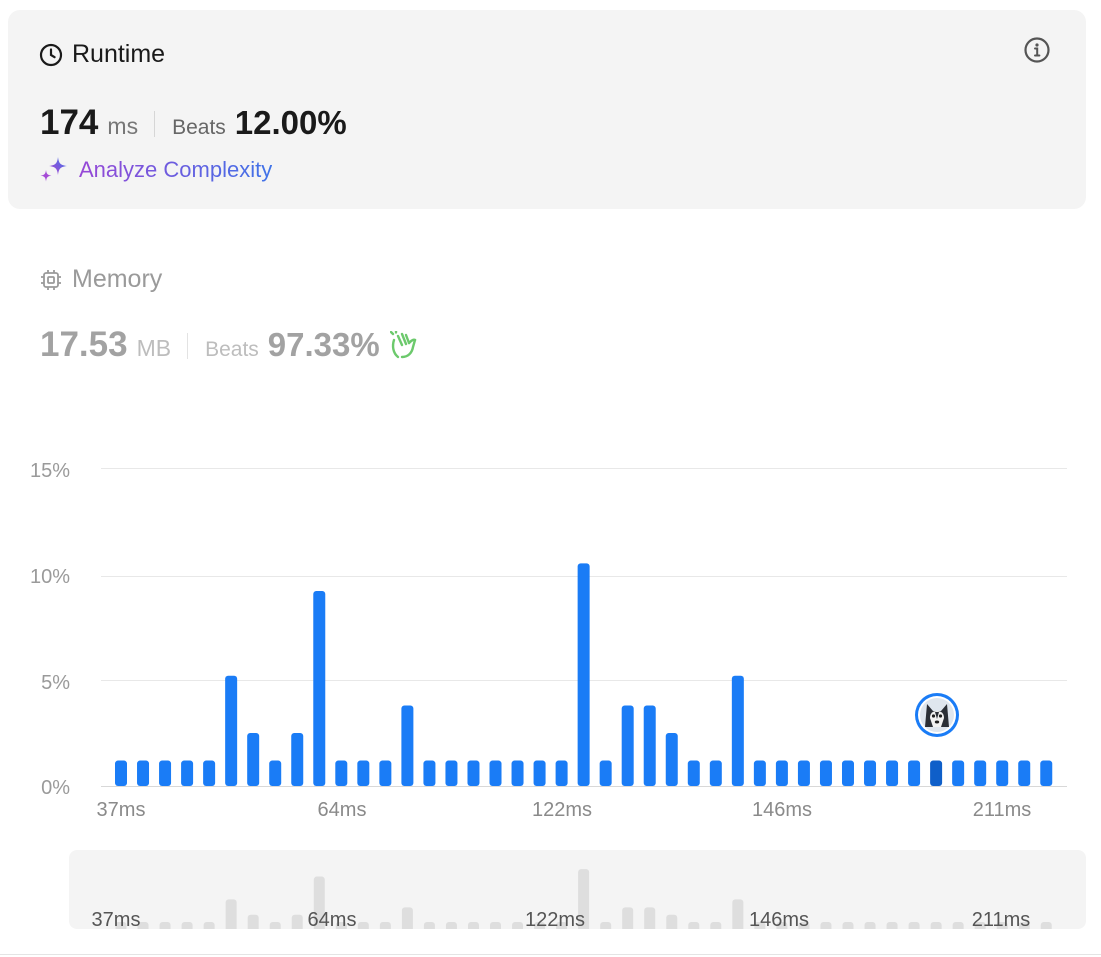 This screenshot has height=957, width=1101. Describe the element at coordinates (154, 348) in the screenshot. I see `memory-unit: MB` at that location.